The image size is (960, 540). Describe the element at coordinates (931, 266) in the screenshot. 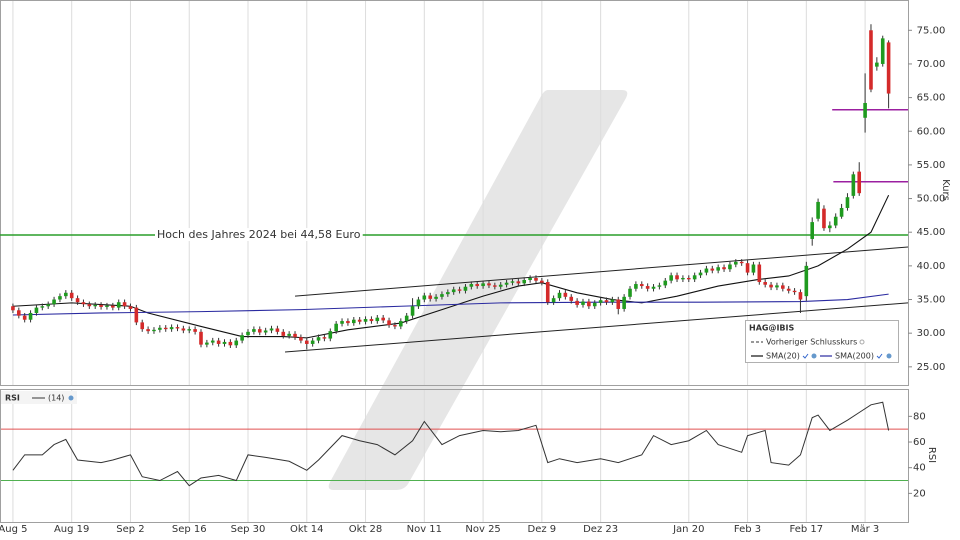

I see `y-tick-label: 40.00` at that location.